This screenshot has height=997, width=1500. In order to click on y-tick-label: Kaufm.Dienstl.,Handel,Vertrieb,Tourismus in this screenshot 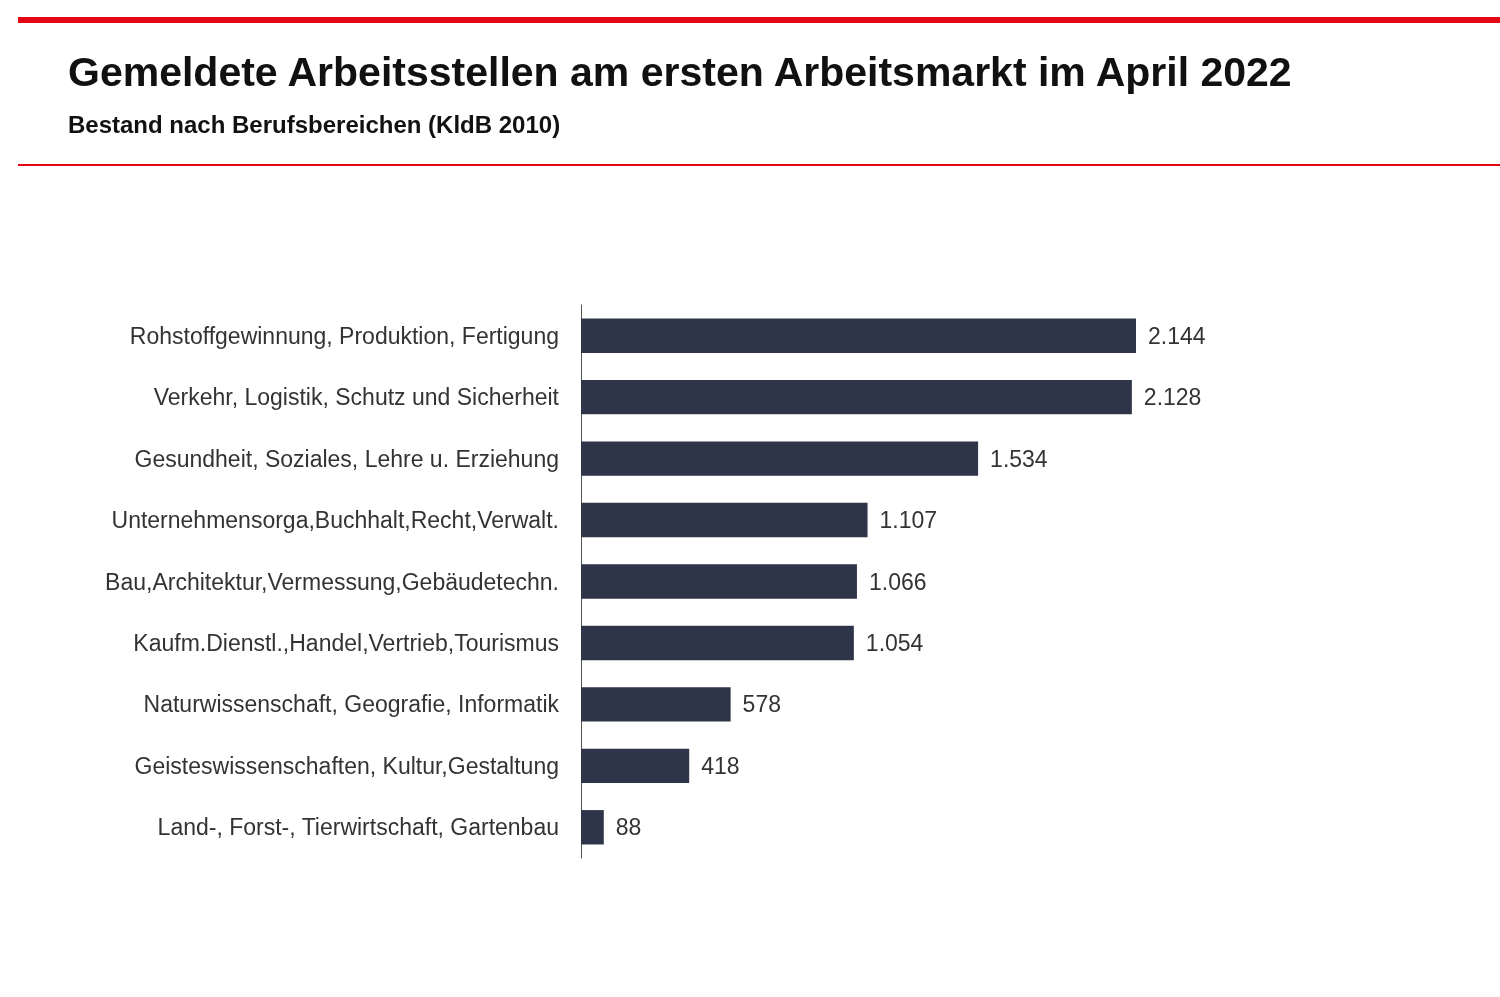, I will do `click(346, 642)`.